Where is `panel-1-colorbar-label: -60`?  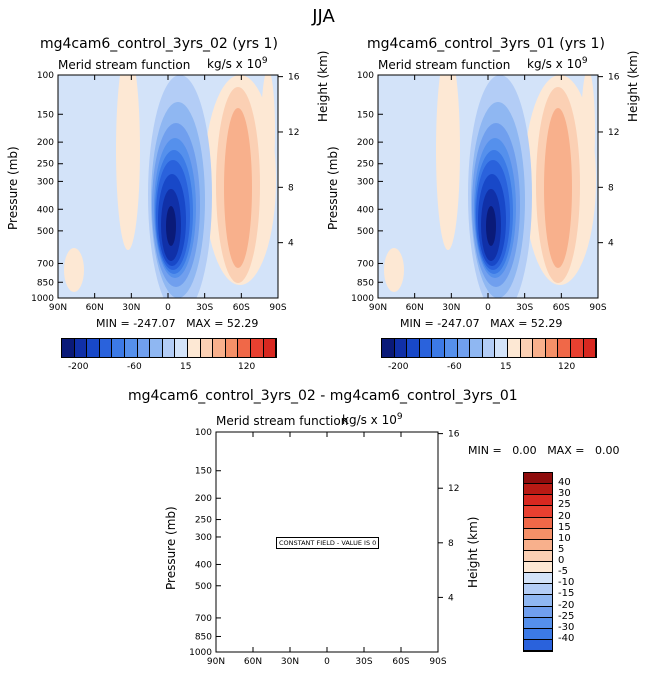
panel-1-colorbar-label: -60 is located at coordinates (134, 367).